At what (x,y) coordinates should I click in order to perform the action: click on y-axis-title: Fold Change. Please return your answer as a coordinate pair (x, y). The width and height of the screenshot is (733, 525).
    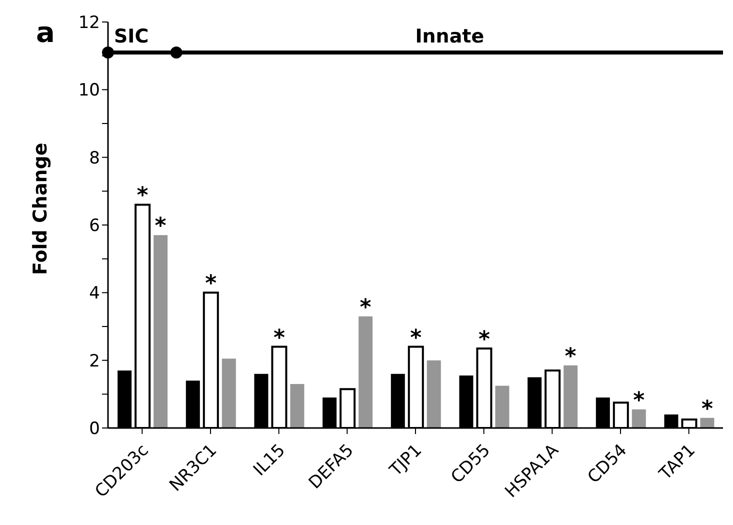
    Looking at the image, I should click on (41, 208).